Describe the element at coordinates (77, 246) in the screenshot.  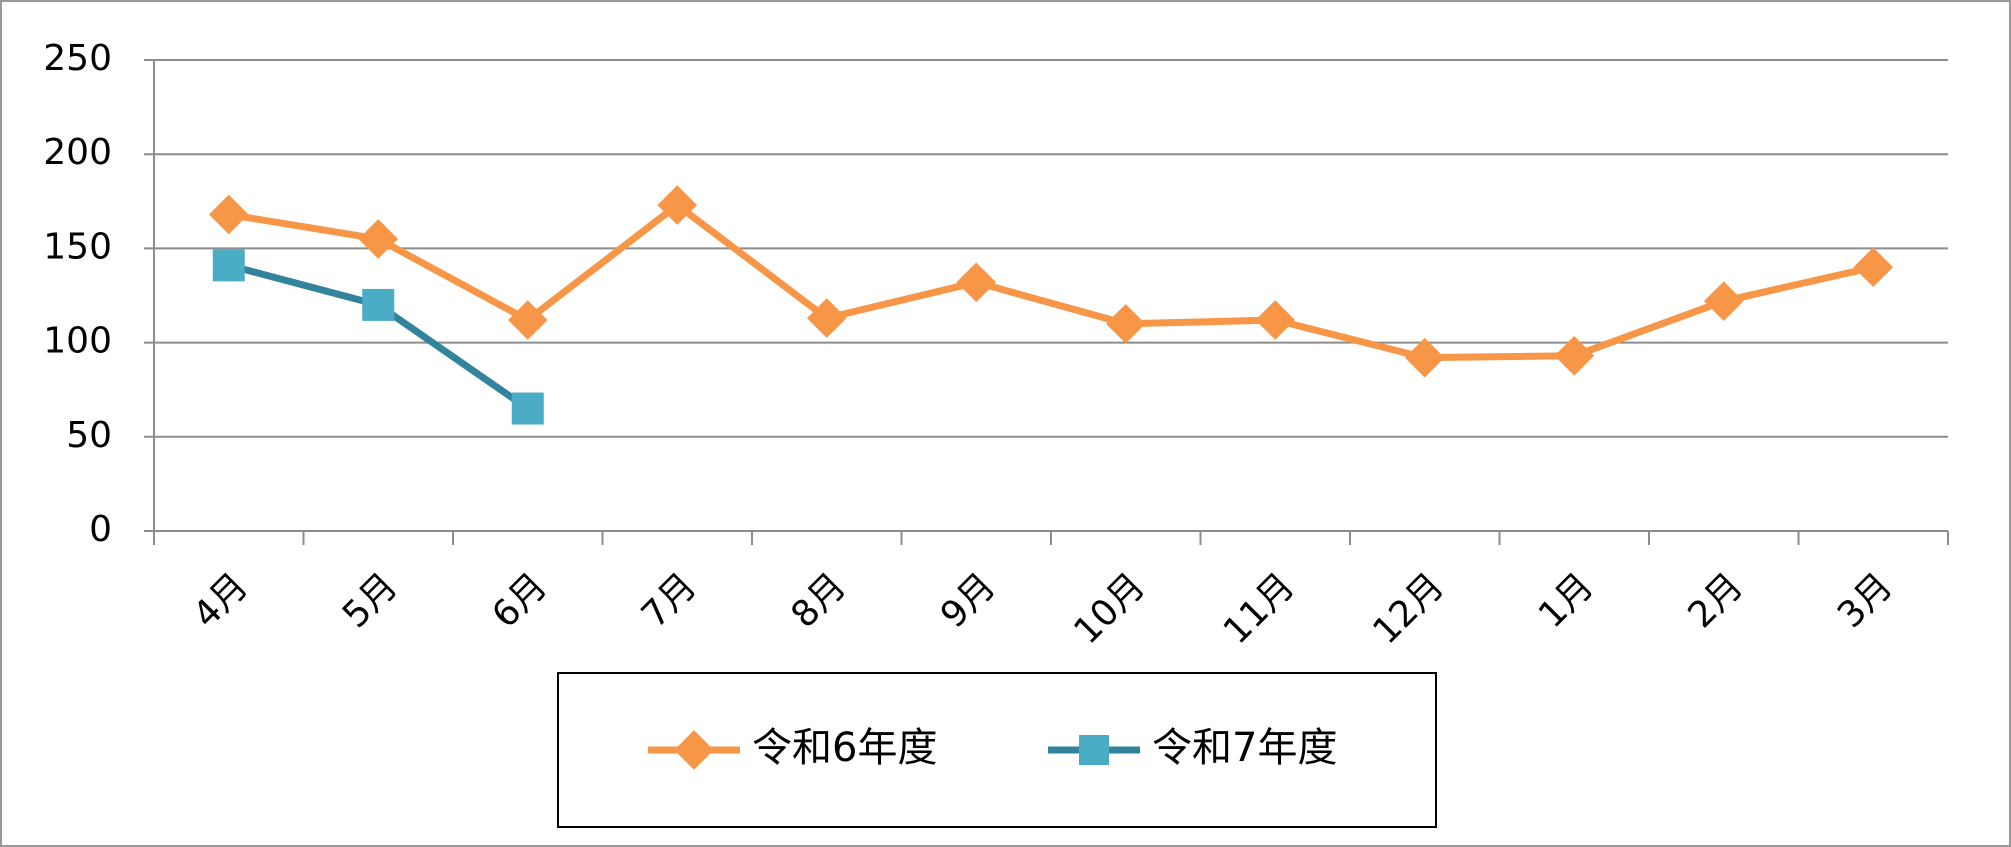
I see `y-tick-label: 150` at that location.